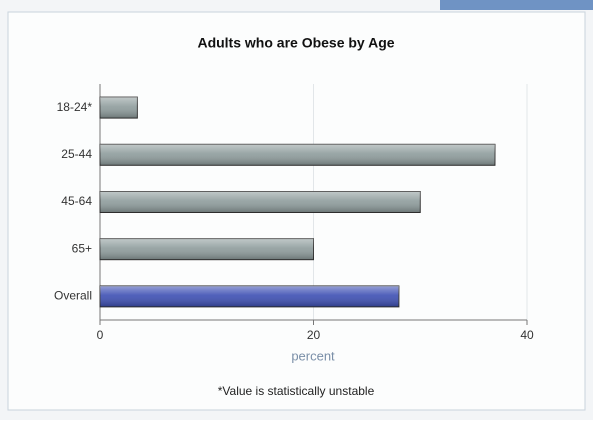 The image size is (593, 425). I want to click on y-tick-label: Overall, so click(73, 296).